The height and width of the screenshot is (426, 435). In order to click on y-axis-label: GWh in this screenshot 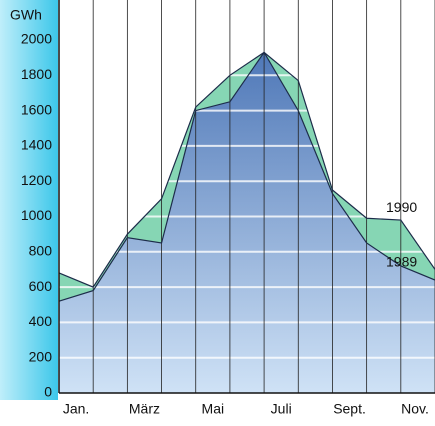, I will do `click(26, 15)`.